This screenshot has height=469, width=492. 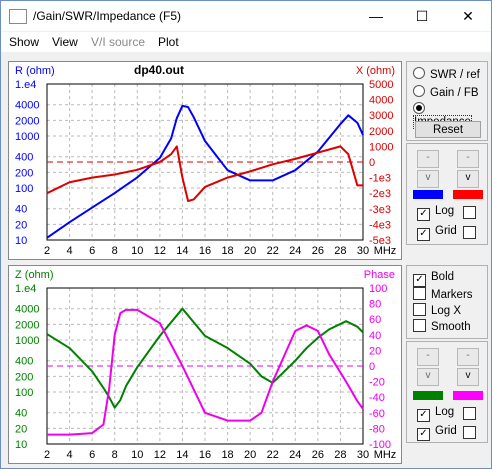 I want to click on checkbox-label: Smooth, so click(x=451, y=327).